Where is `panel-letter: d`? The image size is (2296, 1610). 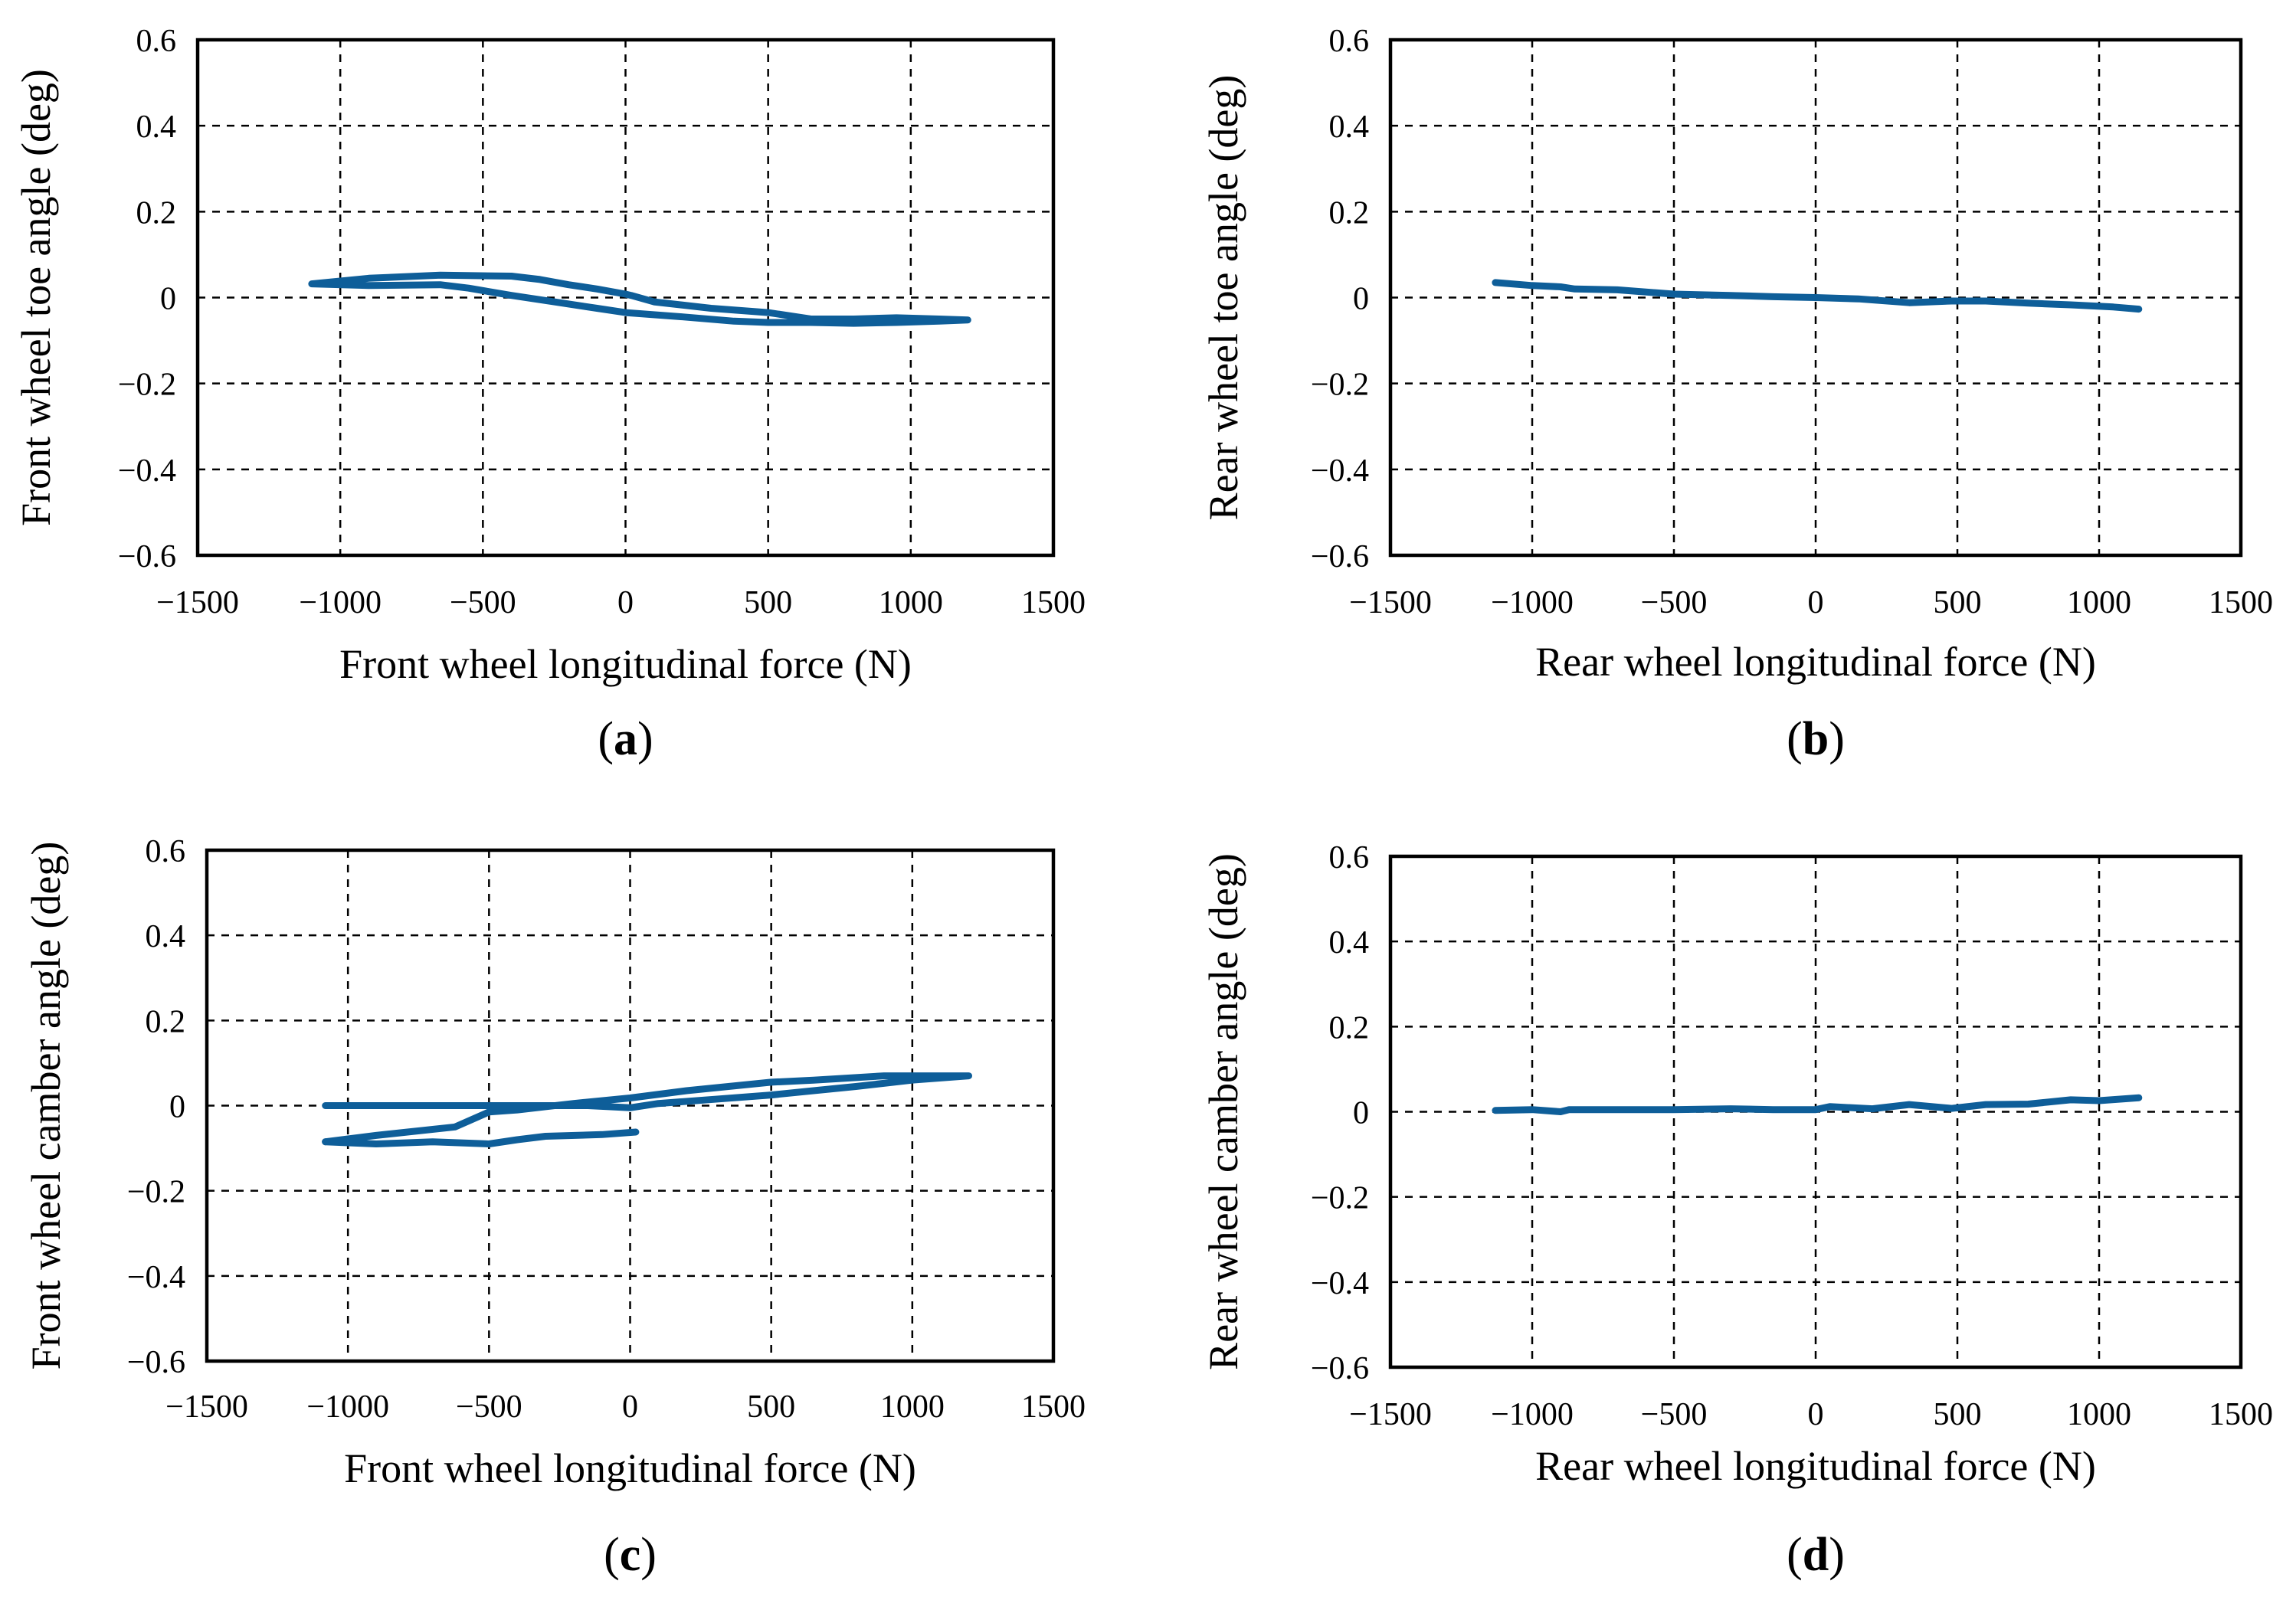 panel-letter: d is located at coordinates (1816, 1555).